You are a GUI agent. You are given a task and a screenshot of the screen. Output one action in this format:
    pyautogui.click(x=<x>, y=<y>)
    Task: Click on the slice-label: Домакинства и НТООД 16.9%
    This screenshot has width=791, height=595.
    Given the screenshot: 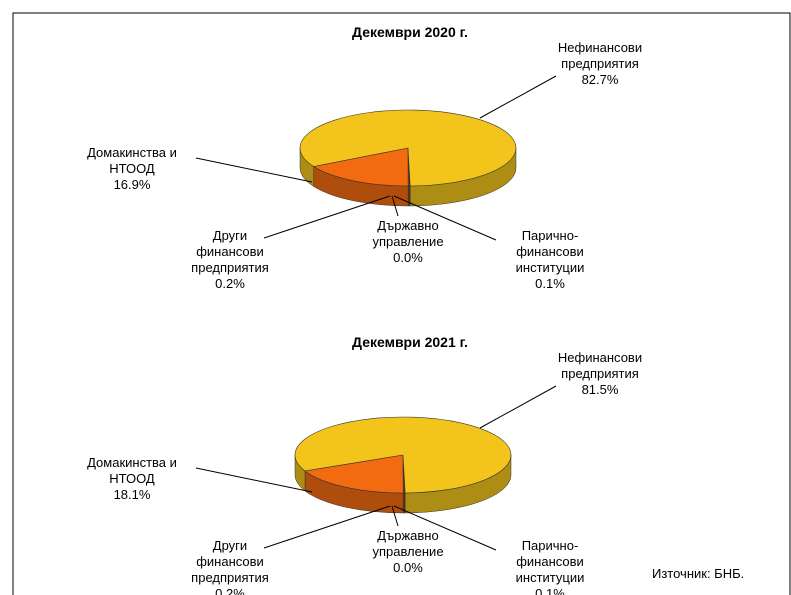 What is the action you would take?
    pyautogui.click(x=132, y=169)
    